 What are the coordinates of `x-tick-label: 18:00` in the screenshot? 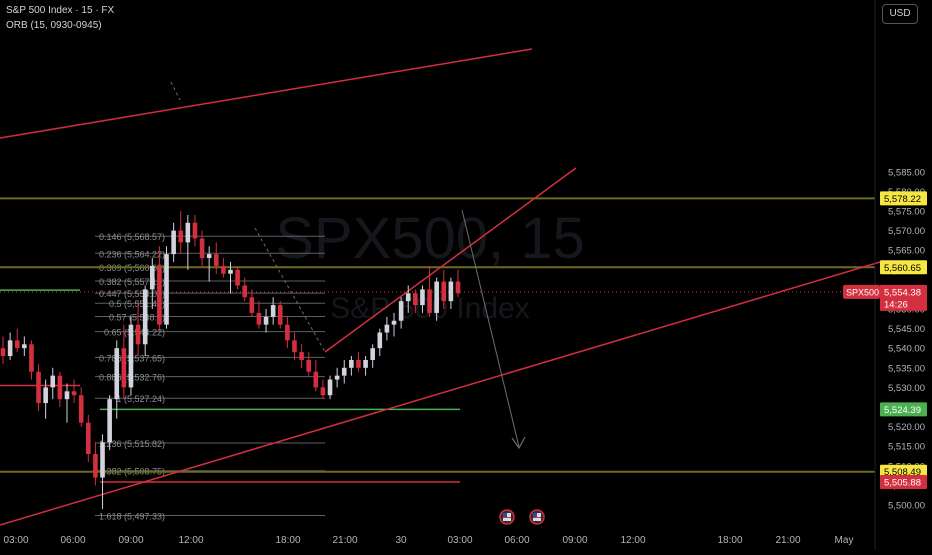 It's located at (287, 540).